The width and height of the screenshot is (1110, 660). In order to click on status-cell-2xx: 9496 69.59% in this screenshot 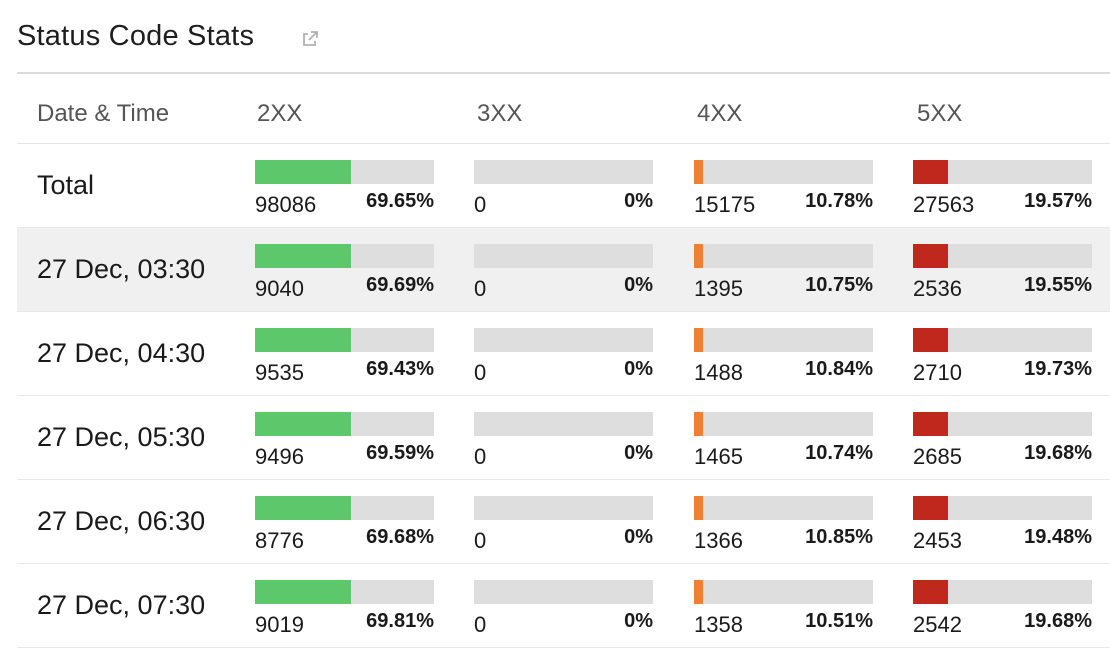, I will do `click(344, 441)`.